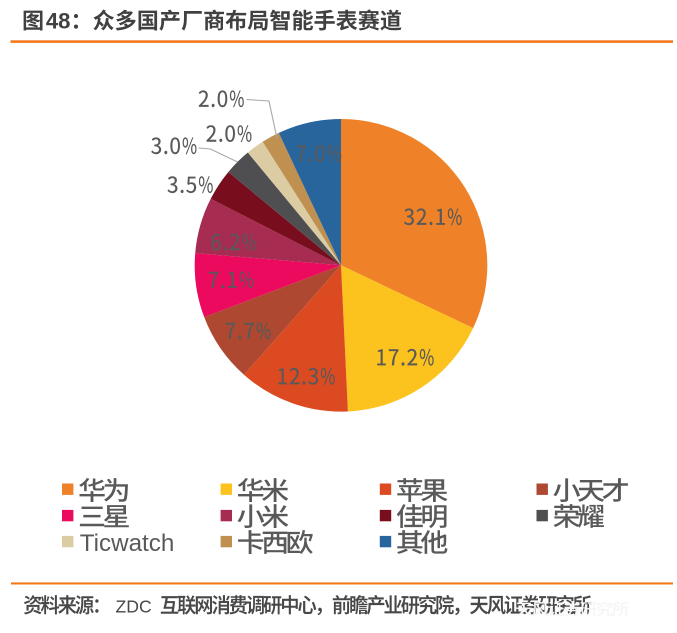  Describe the element at coordinates (134, 607) in the screenshot. I see `svg-text: ZDC` at that location.